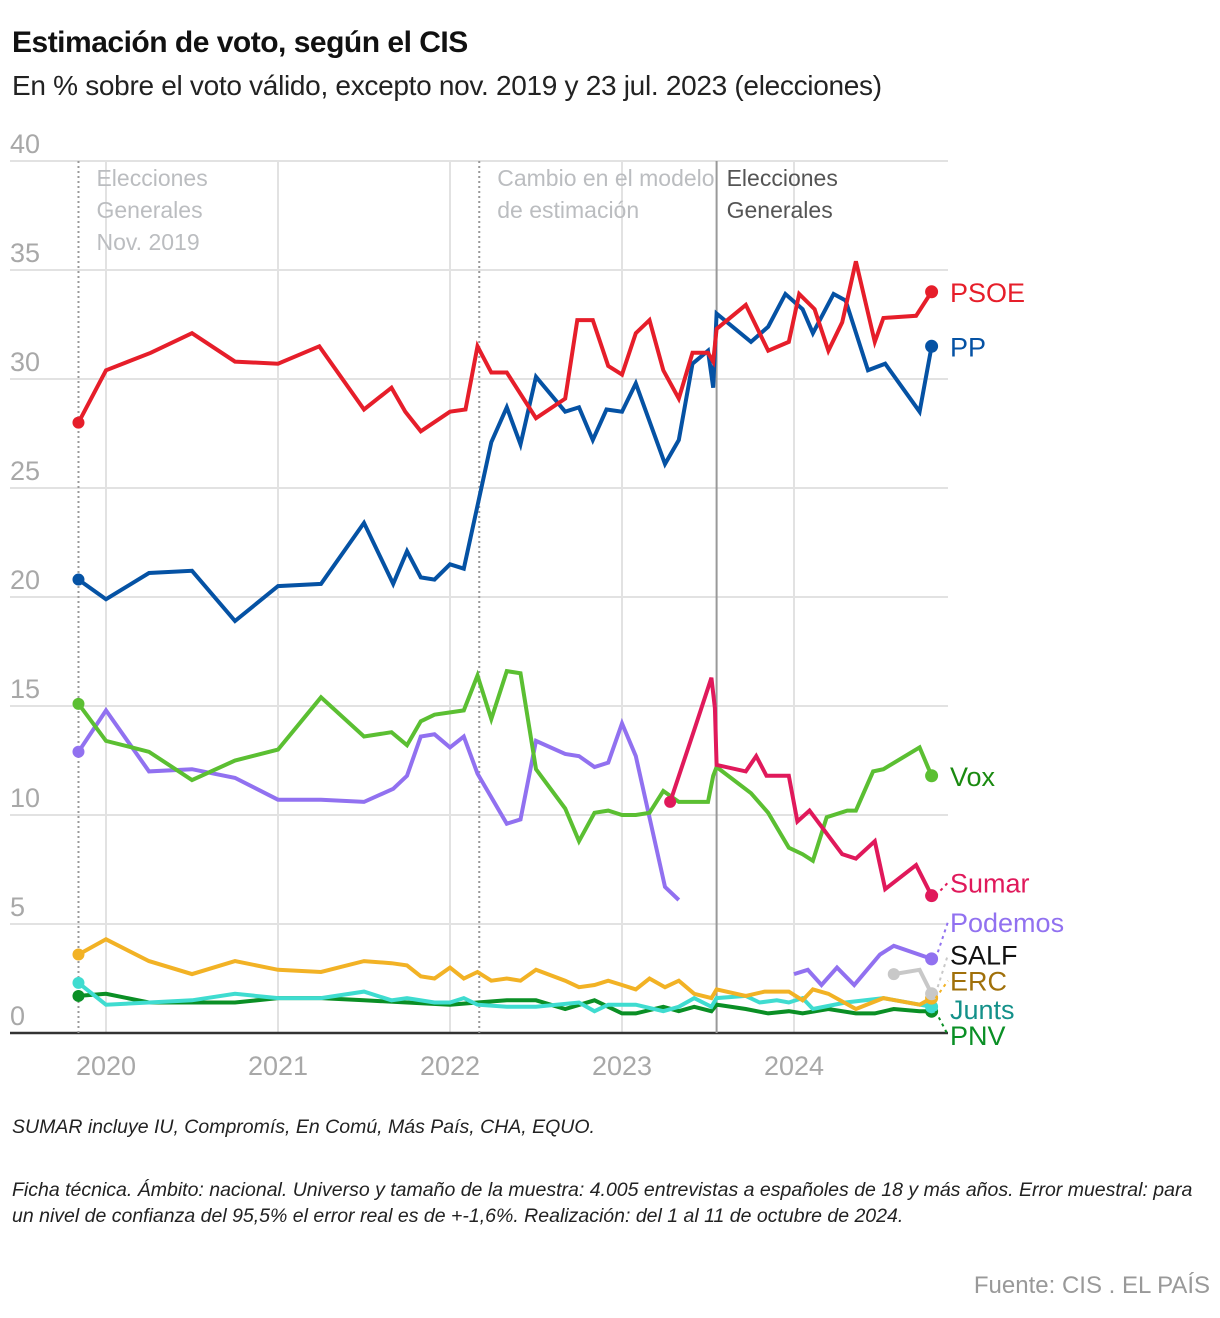  I want to click on series-line-junts, so click(504, 997).